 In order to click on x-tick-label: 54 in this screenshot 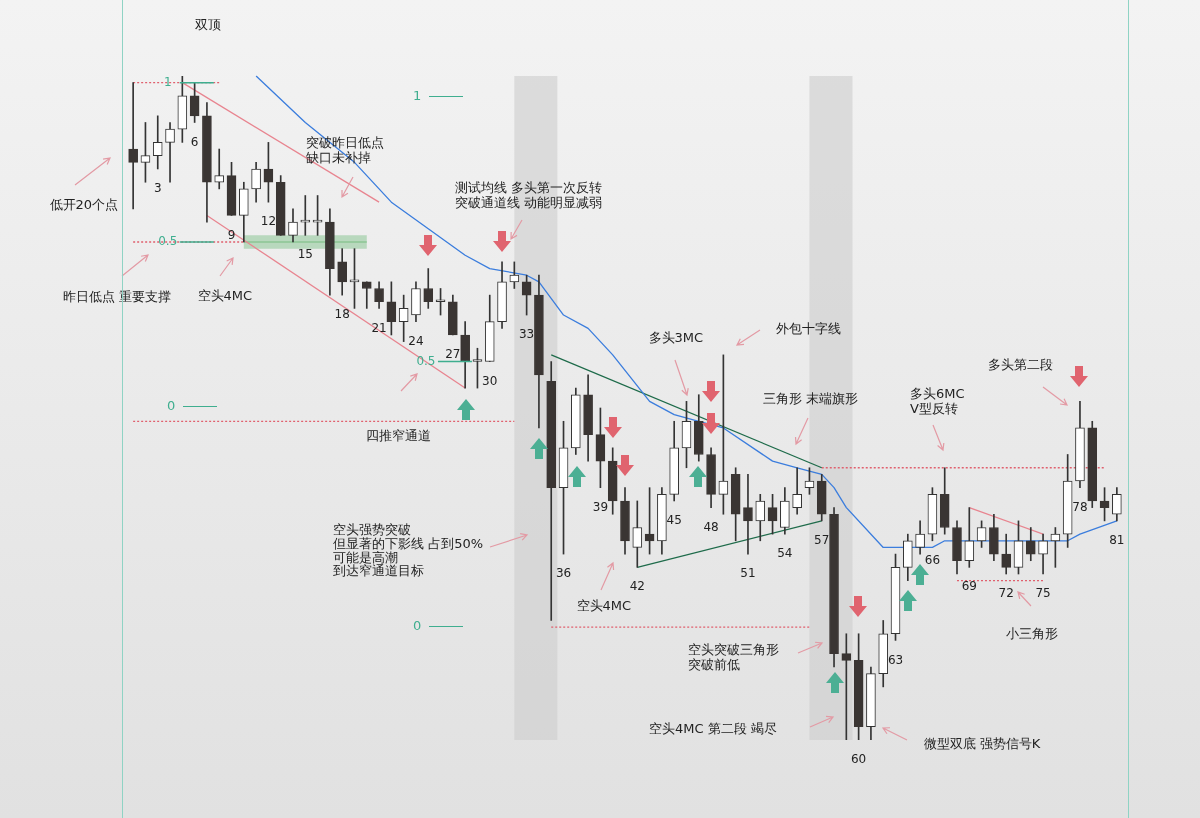, I will do `click(785, 553)`.